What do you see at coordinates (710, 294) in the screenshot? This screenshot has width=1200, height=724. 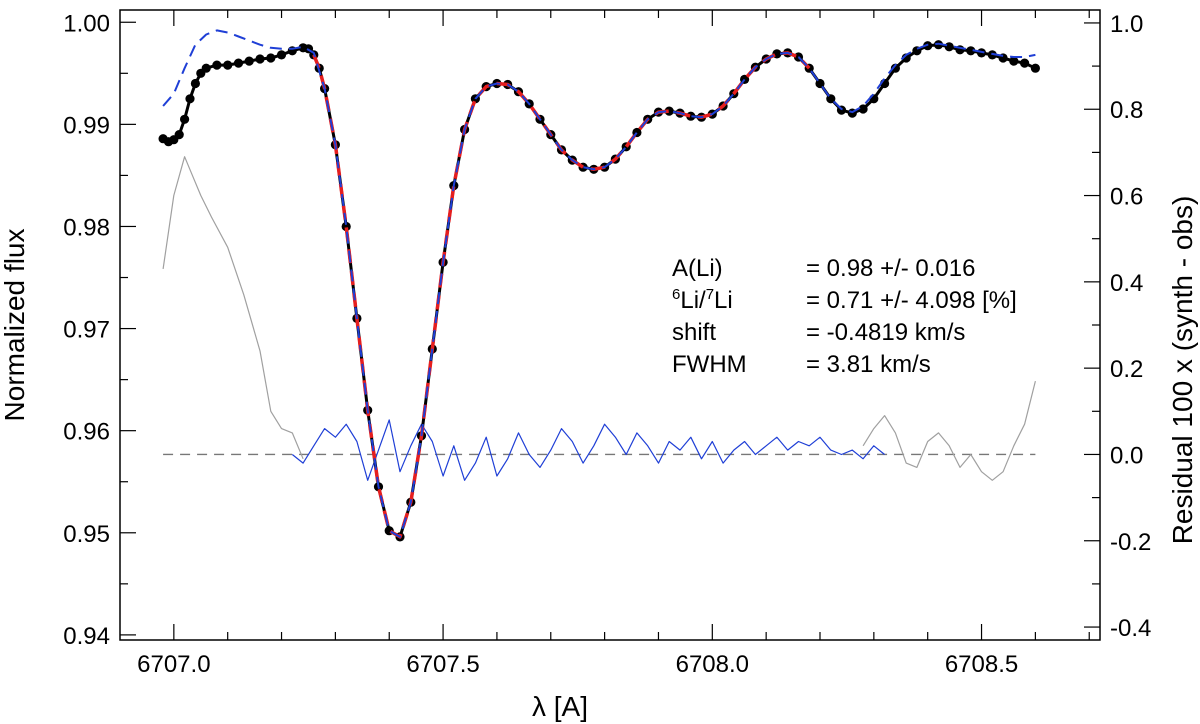 I see `annotation-iso7-sup: 7` at bounding box center [710, 294].